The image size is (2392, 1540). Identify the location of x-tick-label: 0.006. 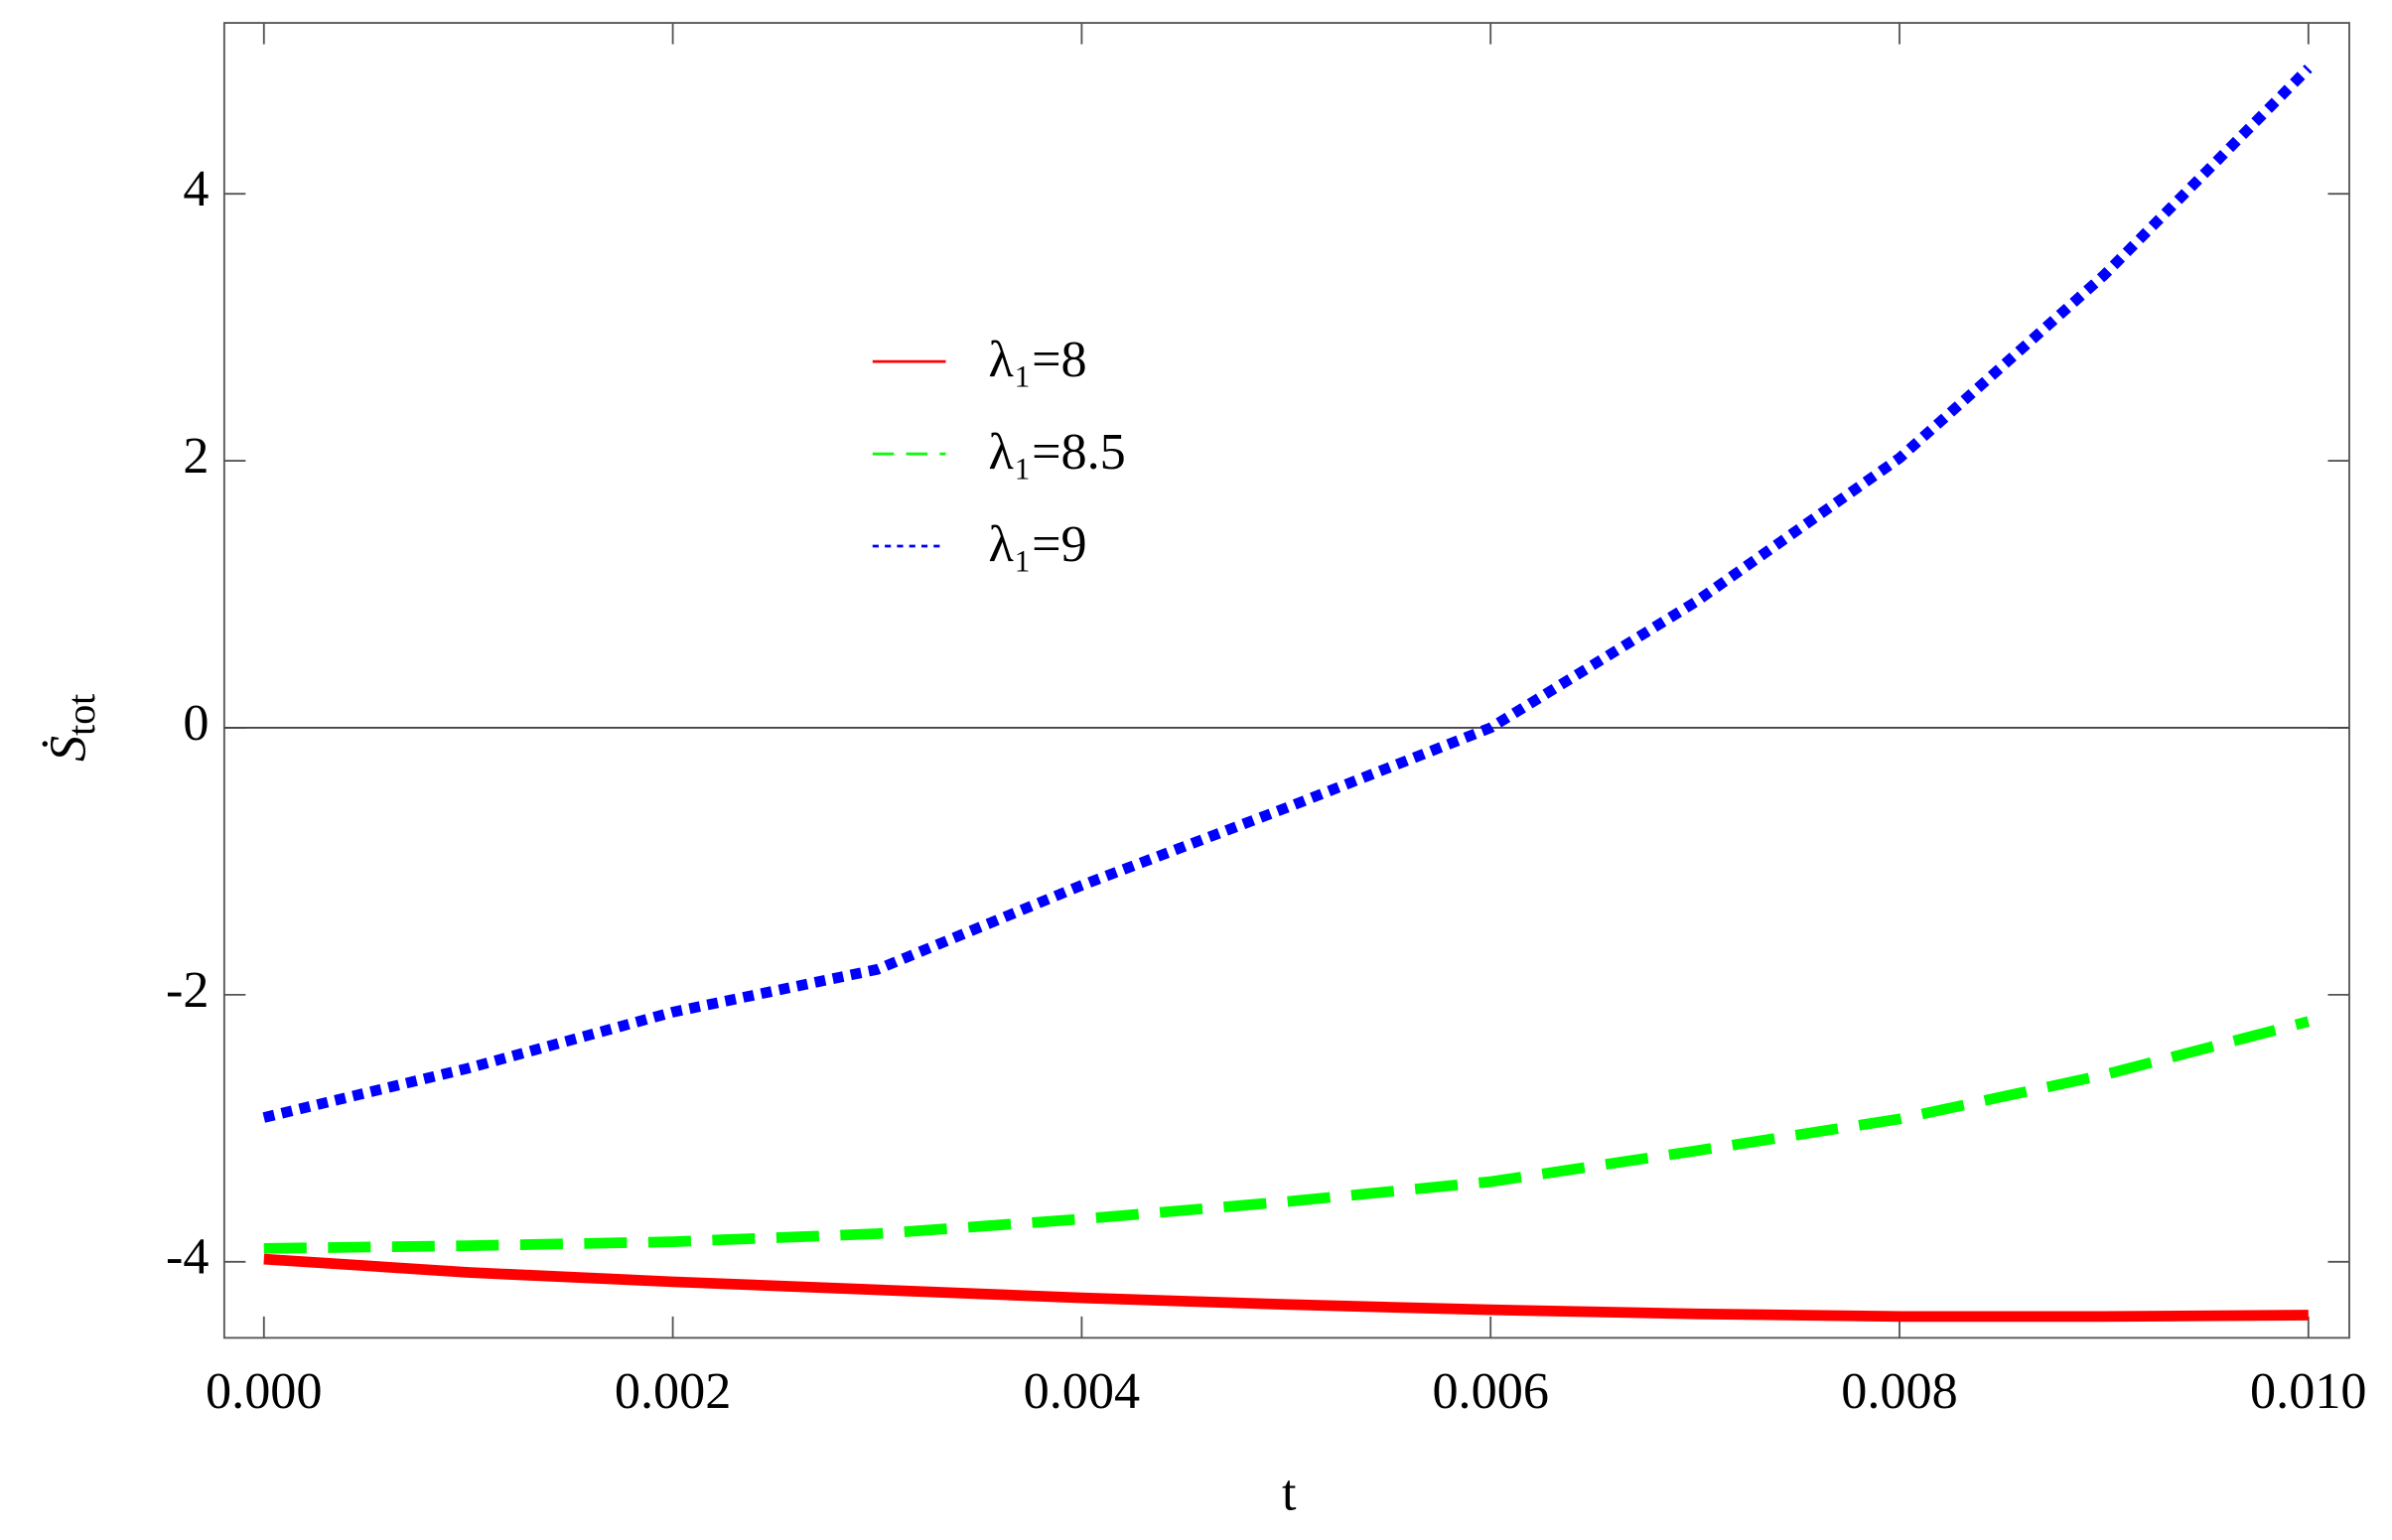
(1491, 1391).